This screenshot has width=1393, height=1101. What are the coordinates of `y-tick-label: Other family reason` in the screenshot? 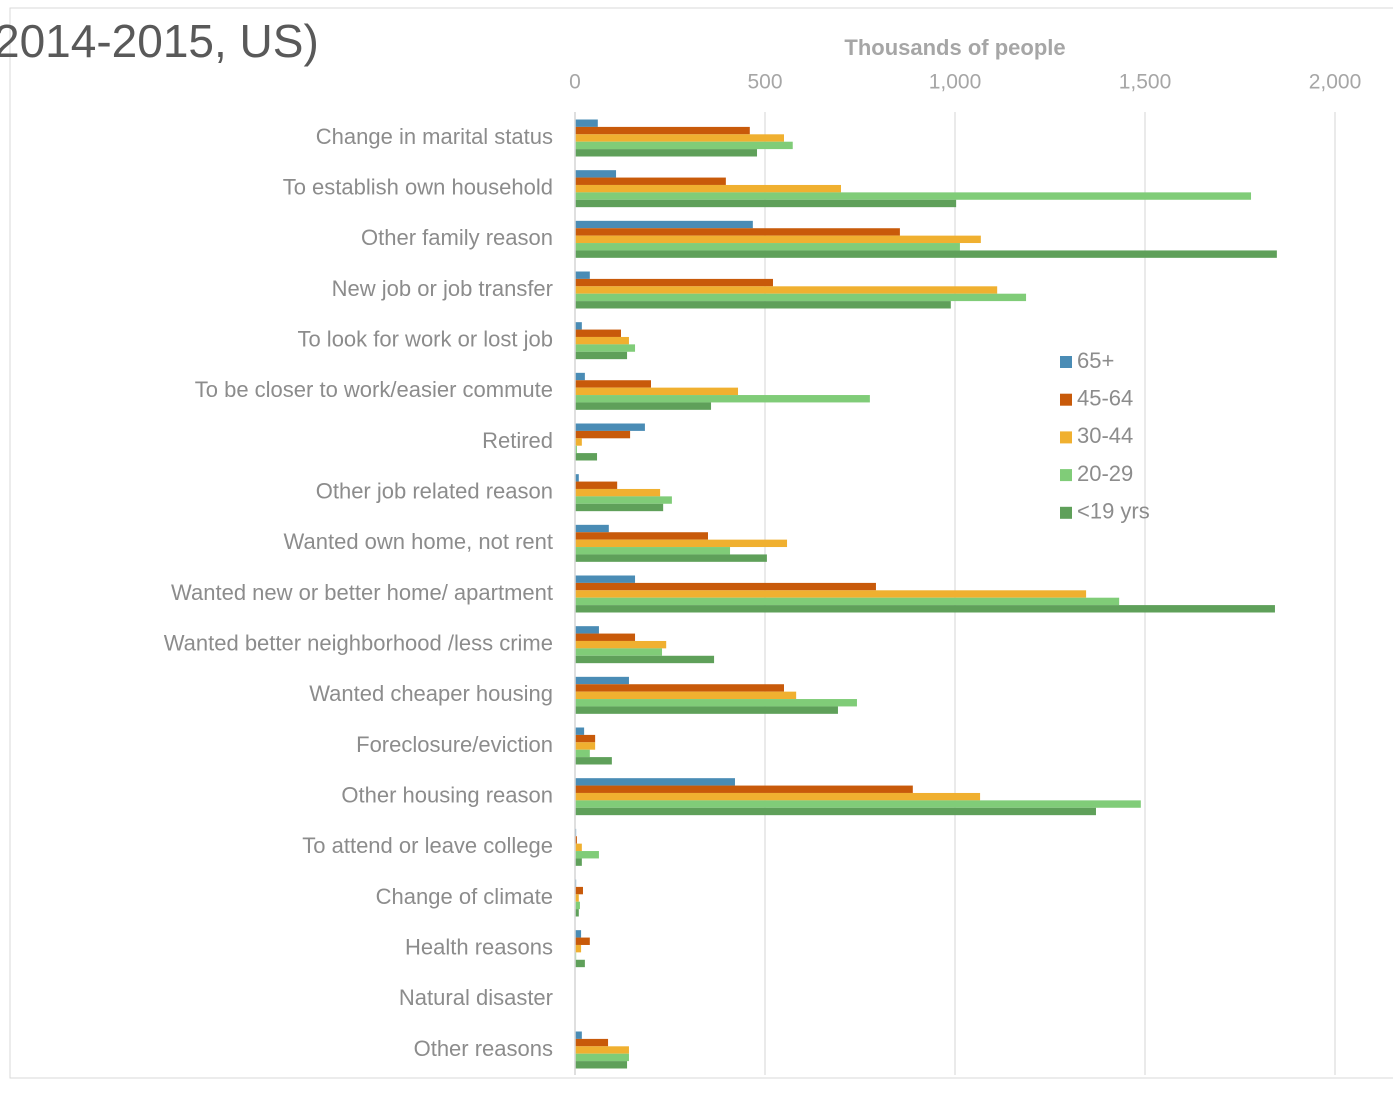 It's located at (457, 237).